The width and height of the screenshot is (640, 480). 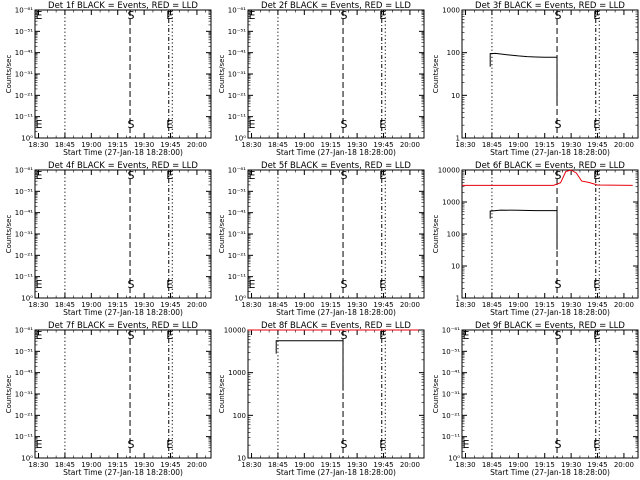 I want to click on chart-5-x-tick-label: 20:00, so click(x=410, y=305).